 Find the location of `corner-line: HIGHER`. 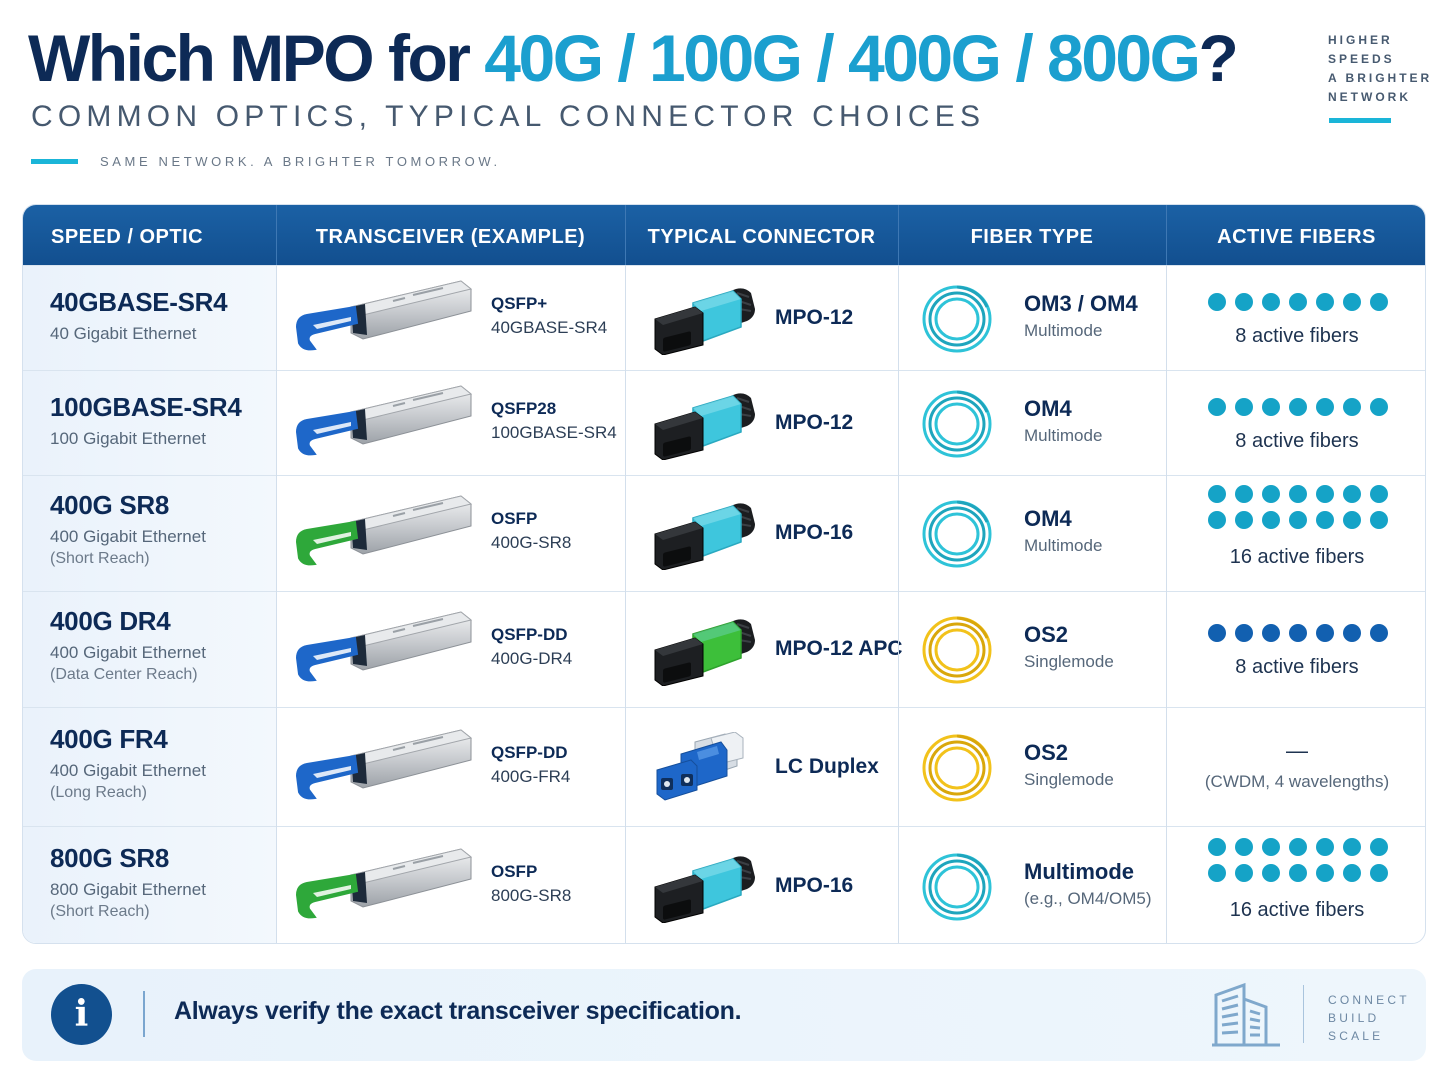

corner-line: HIGHER is located at coordinates (1360, 40).